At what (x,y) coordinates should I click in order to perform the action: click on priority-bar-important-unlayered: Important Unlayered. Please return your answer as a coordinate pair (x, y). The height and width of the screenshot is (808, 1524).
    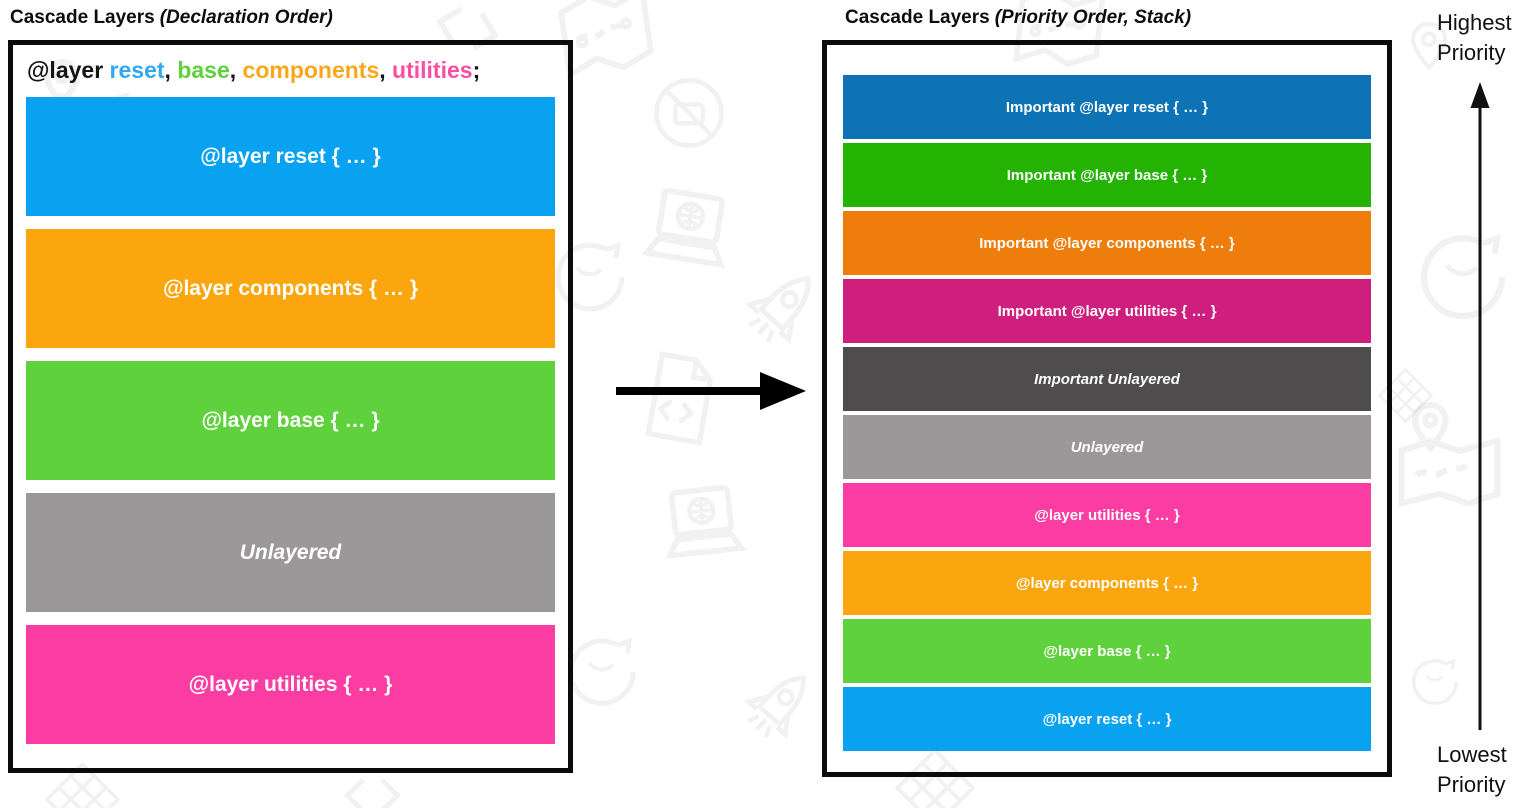
    Looking at the image, I should click on (1107, 379).